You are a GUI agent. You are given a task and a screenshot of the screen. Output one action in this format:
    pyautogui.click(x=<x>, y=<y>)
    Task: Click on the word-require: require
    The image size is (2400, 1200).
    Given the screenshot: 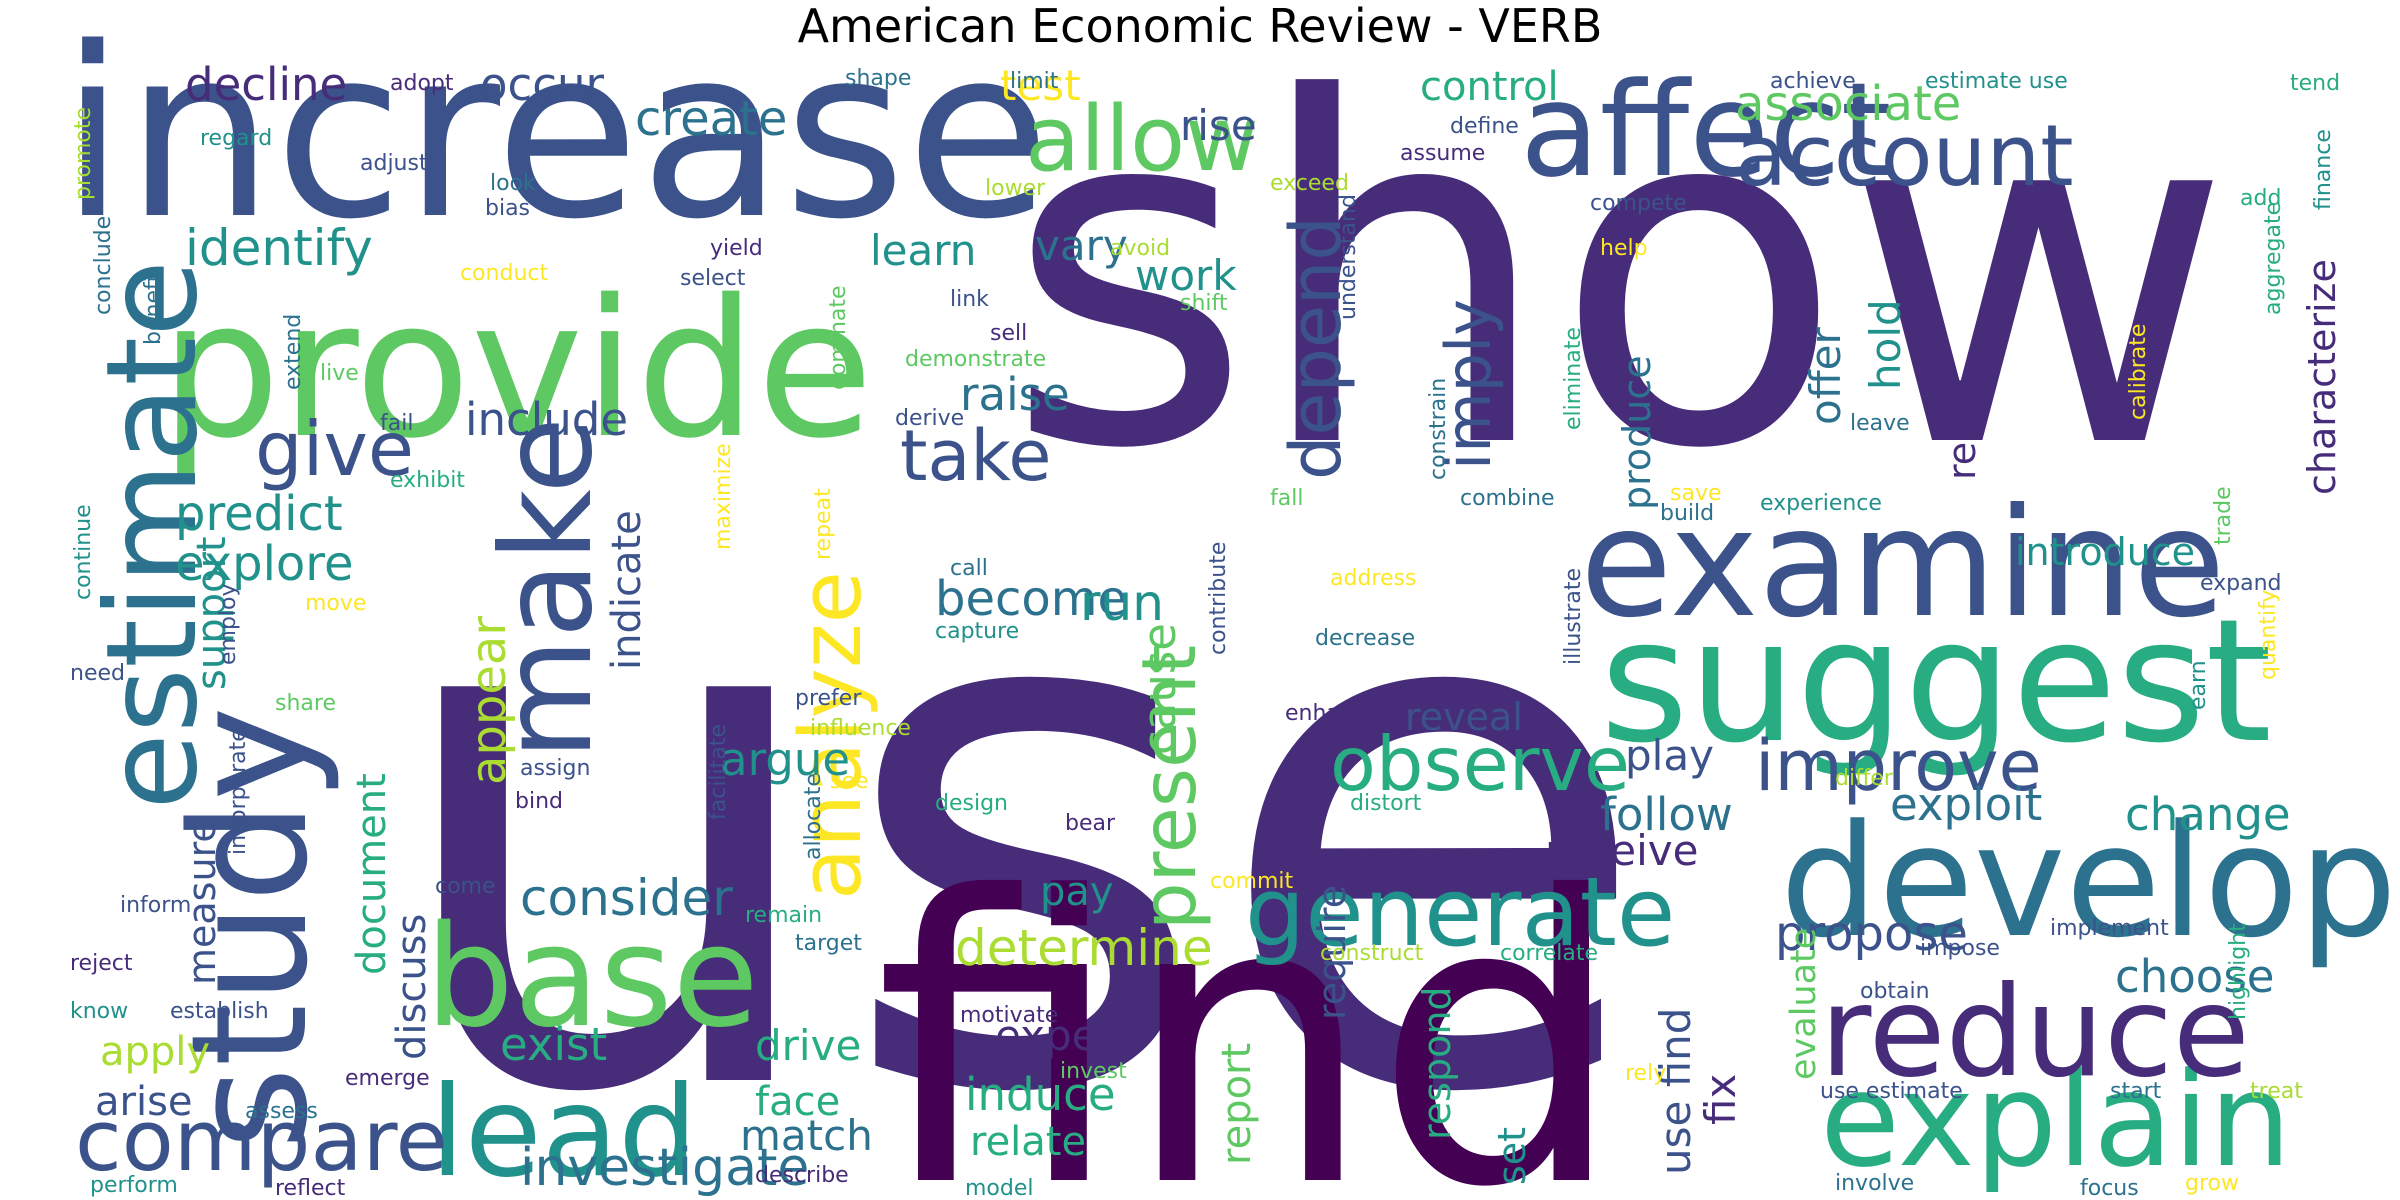 What is the action you would take?
    pyautogui.click(x=1332, y=952)
    